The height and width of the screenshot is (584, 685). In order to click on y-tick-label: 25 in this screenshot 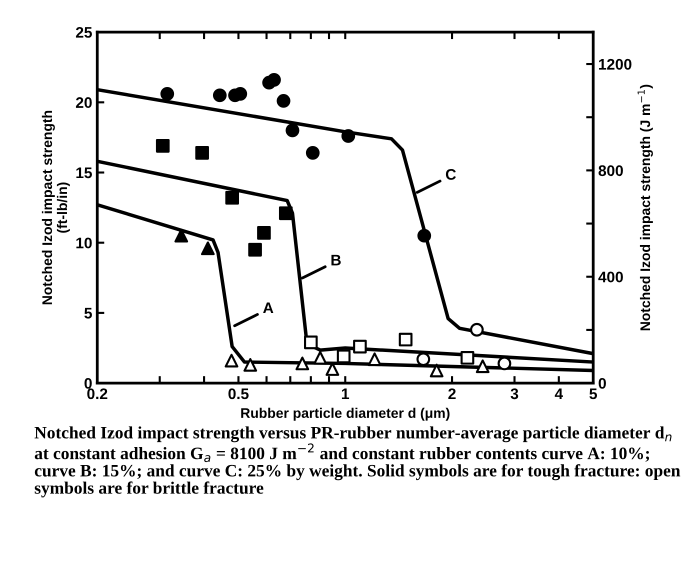, I will do `click(84, 32)`.